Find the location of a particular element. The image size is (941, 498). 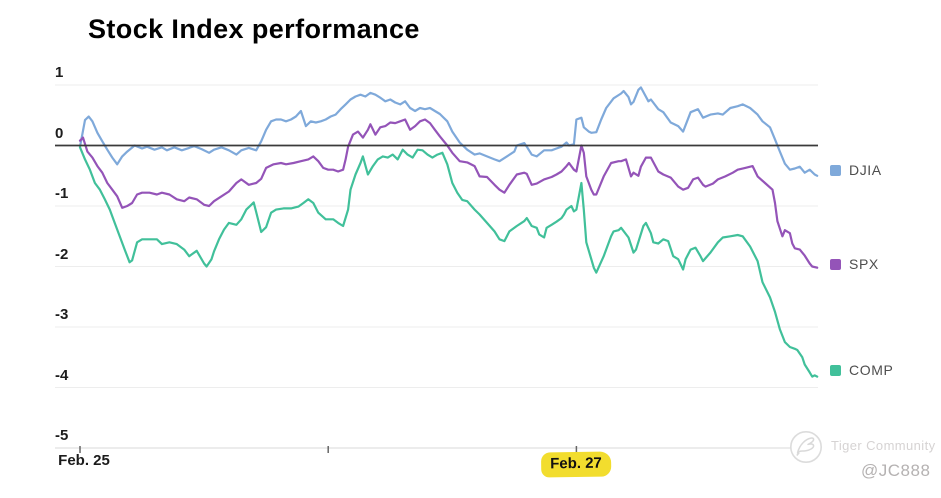

y-axis-label: -2 is located at coordinates (62, 254).